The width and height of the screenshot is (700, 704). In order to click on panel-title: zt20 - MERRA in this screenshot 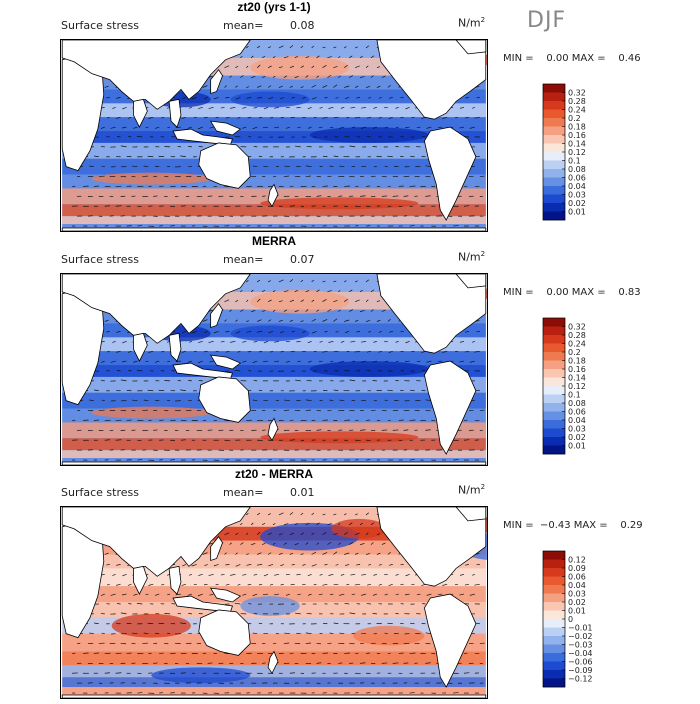, I will do `click(274, 474)`.